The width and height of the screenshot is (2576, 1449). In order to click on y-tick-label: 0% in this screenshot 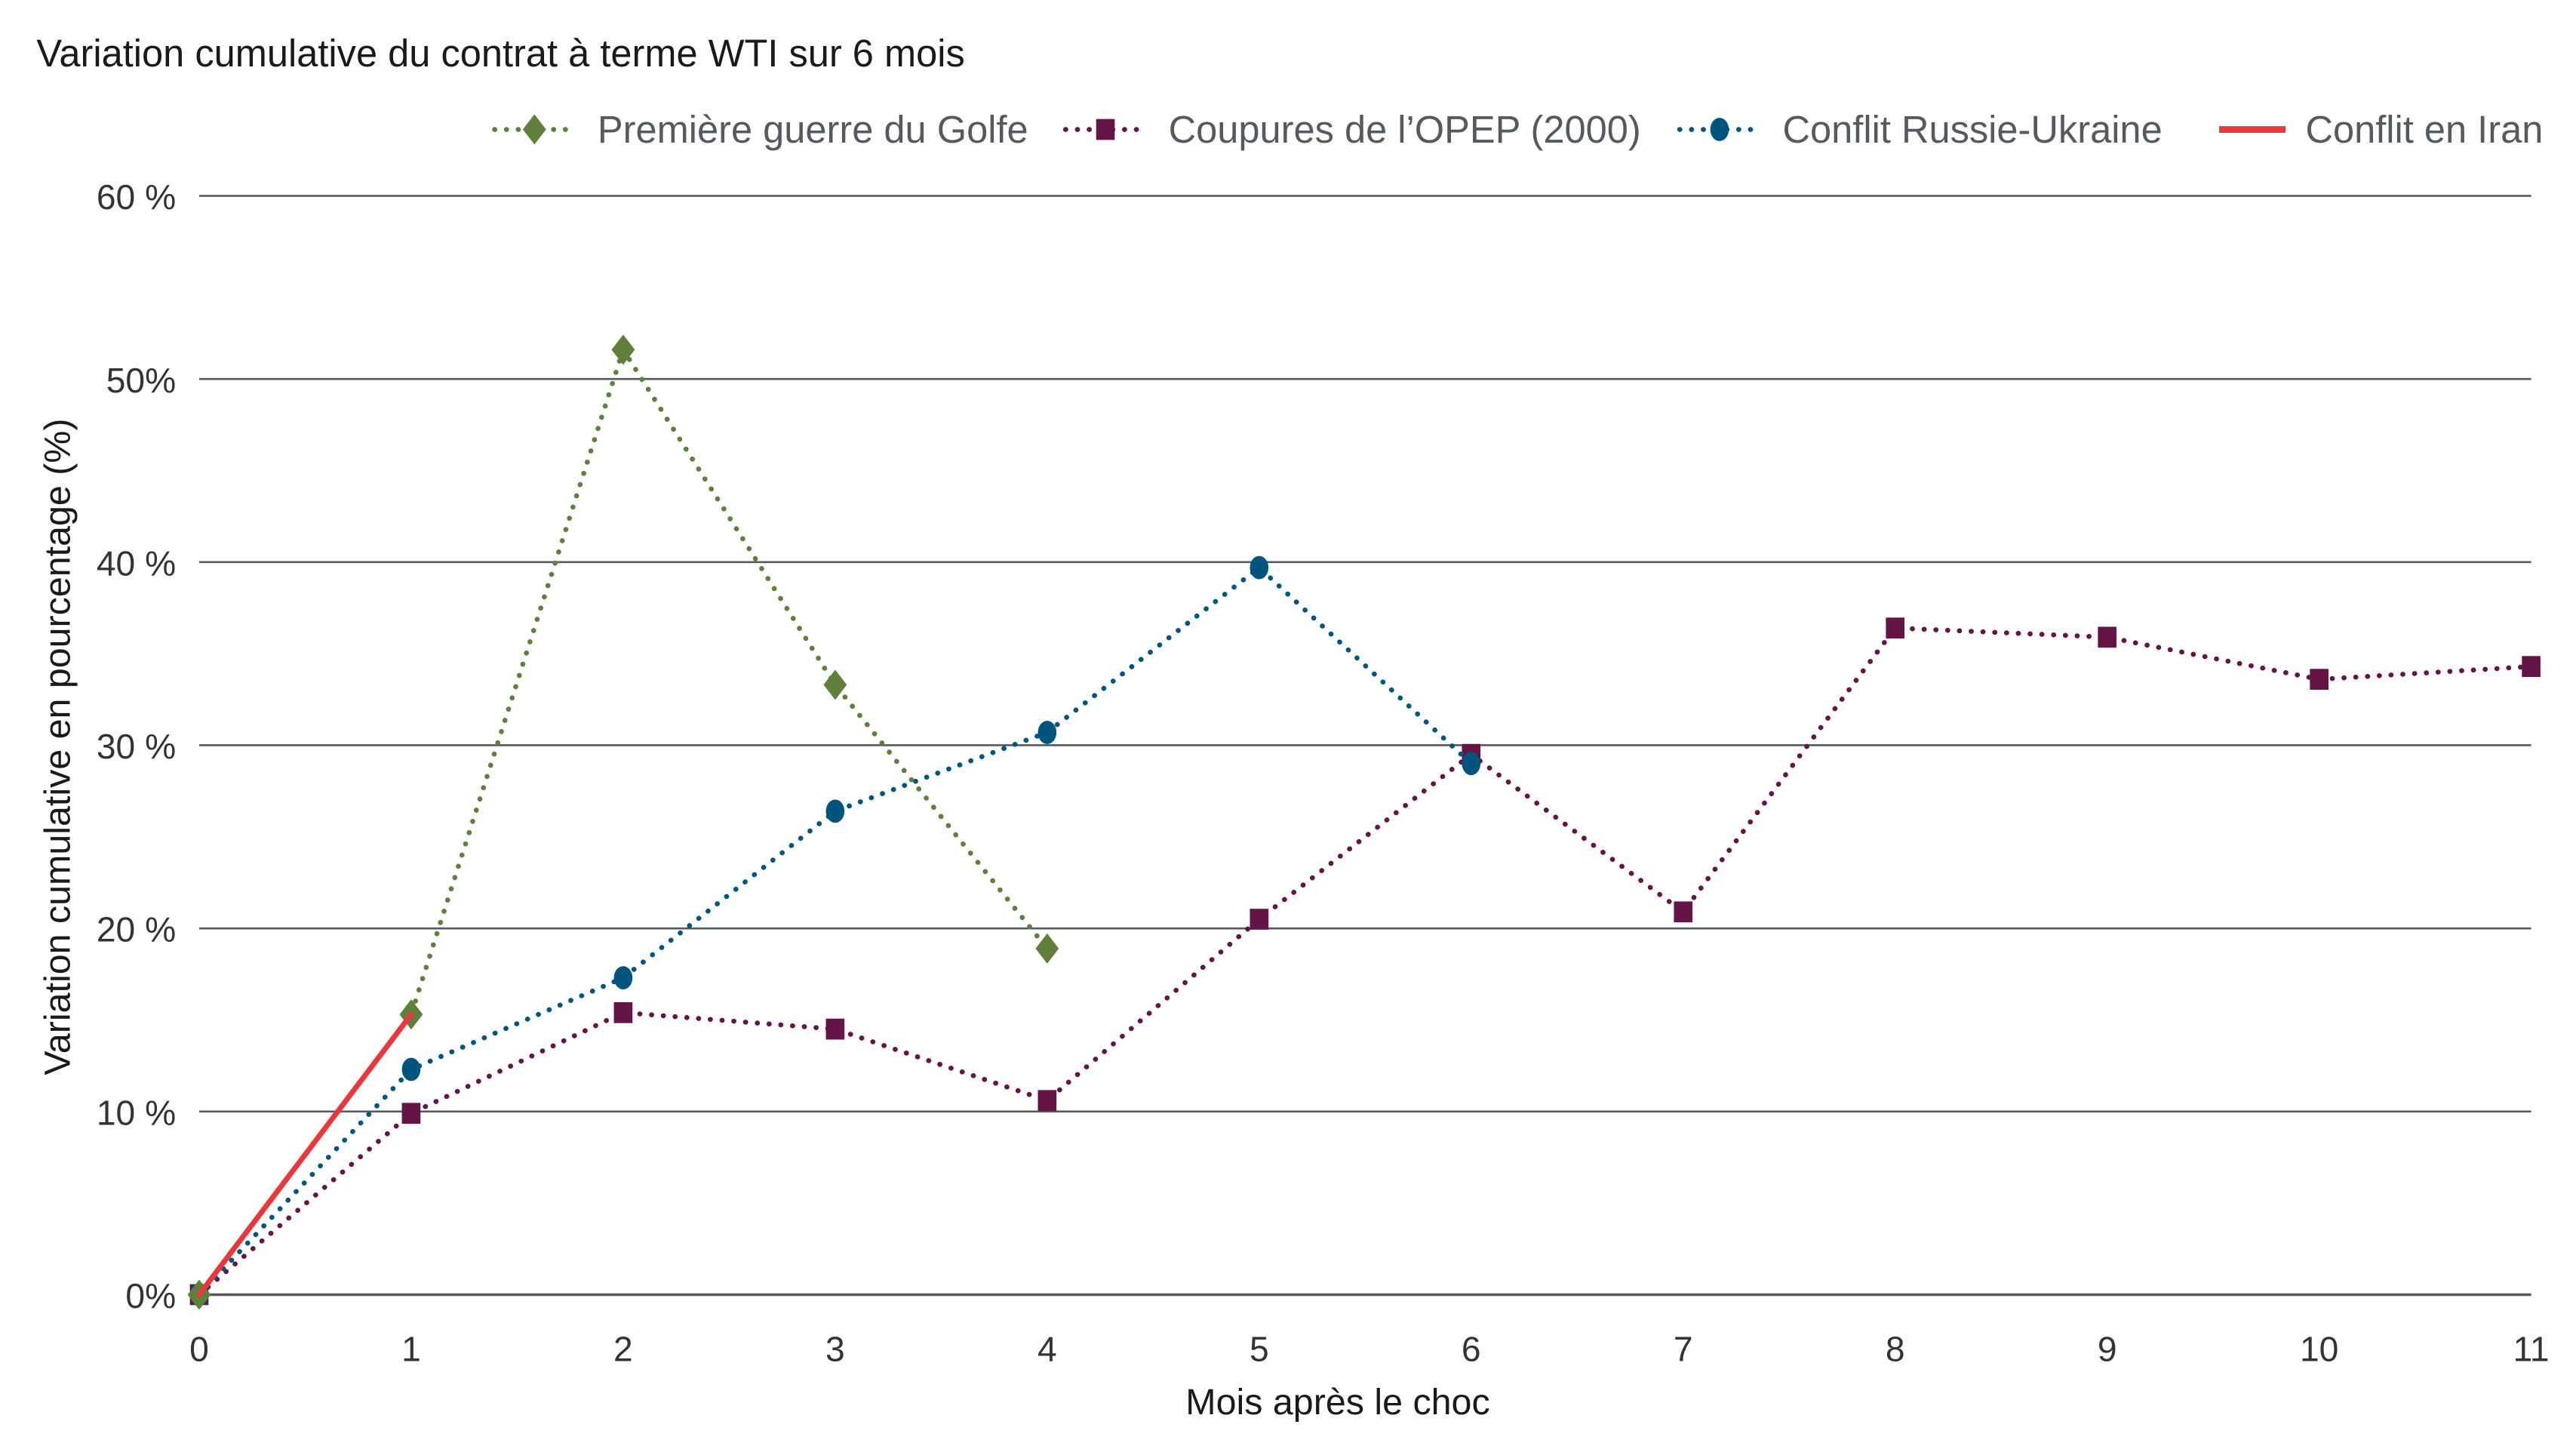, I will do `click(150, 1295)`.